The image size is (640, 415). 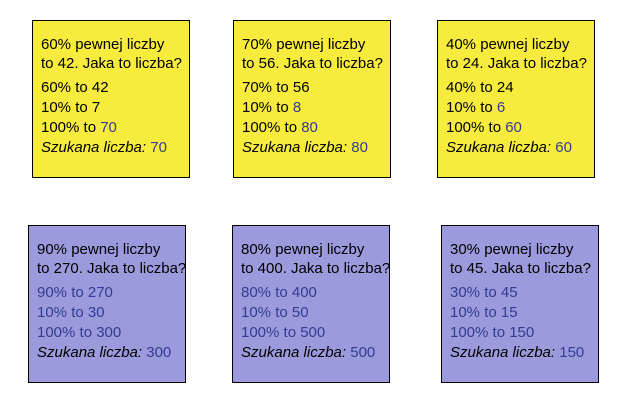 I want to click on step-3: 100% to 80, so click(x=313, y=128).